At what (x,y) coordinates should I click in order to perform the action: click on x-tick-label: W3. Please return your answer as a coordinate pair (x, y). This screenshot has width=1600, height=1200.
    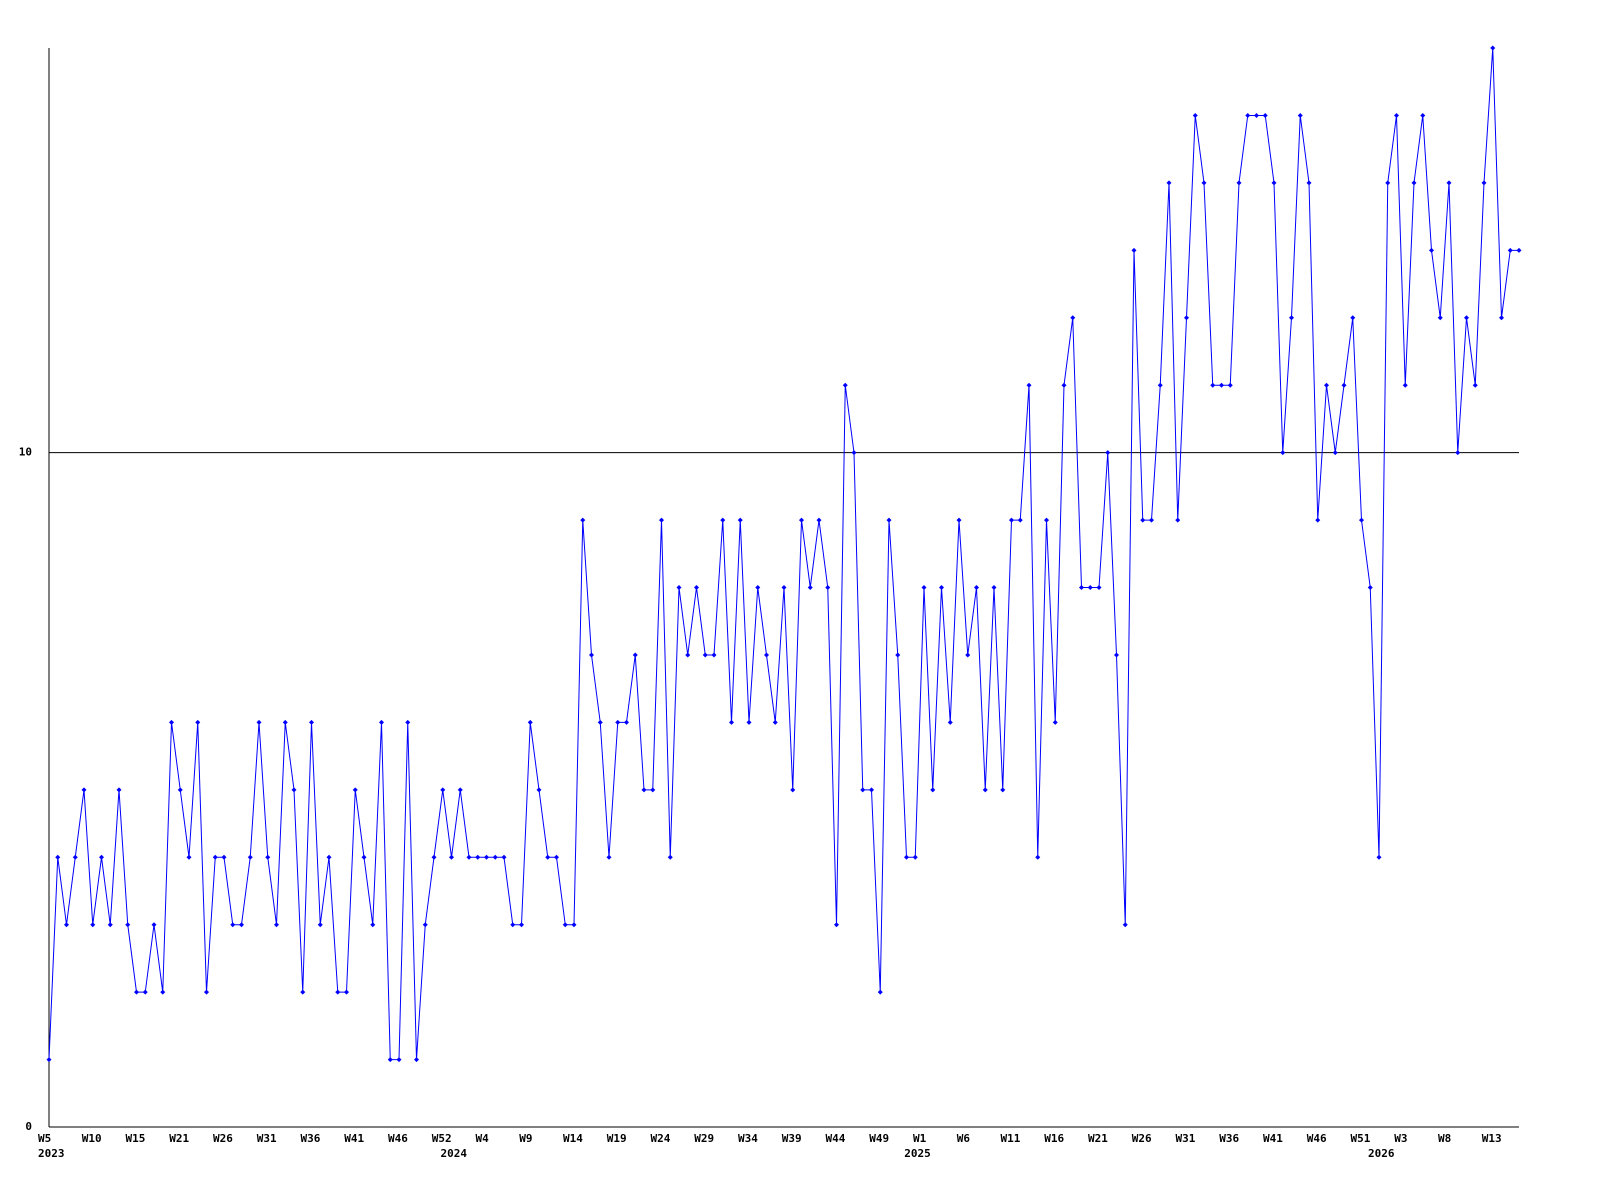
    Looking at the image, I should click on (1400, 1138).